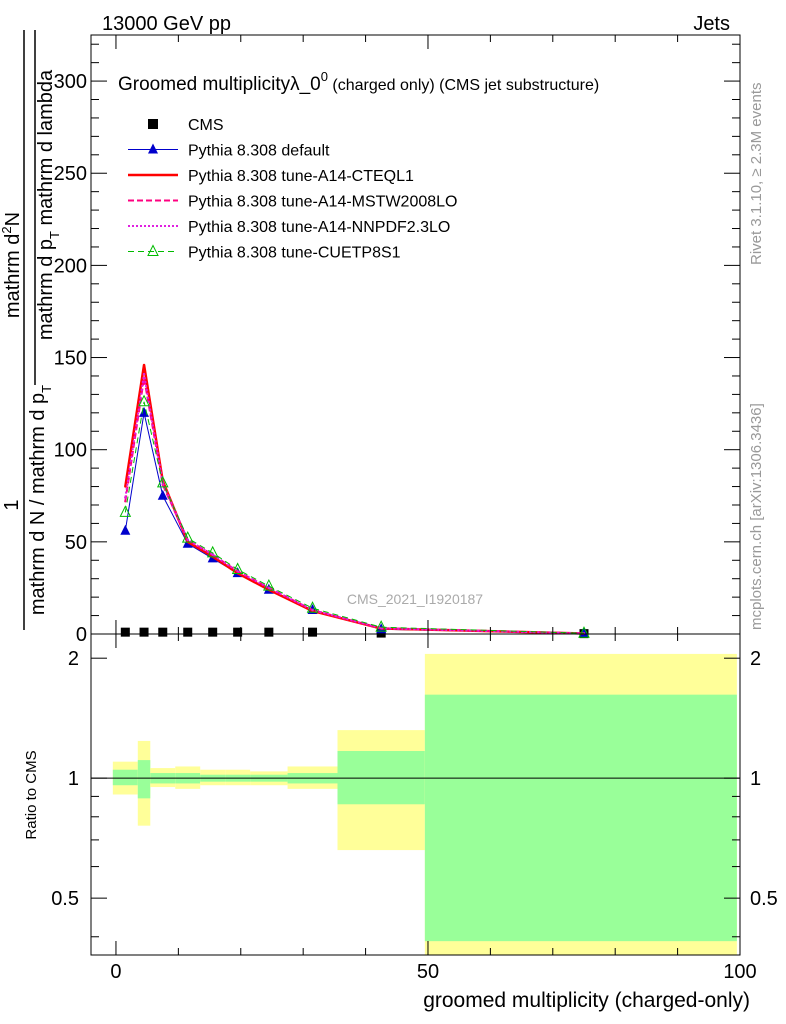 The height and width of the screenshot is (1024, 786). What do you see at coordinates (76, 543) in the screenshot?
I see `y-tick-label: 50` at bounding box center [76, 543].